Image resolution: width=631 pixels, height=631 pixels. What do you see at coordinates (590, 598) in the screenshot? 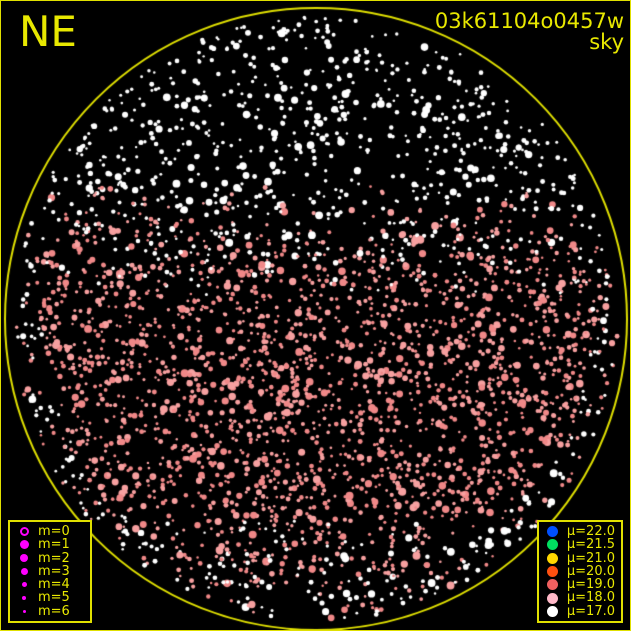
I see `brightness-label: μ=18.0` at bounding box center [590, 598].